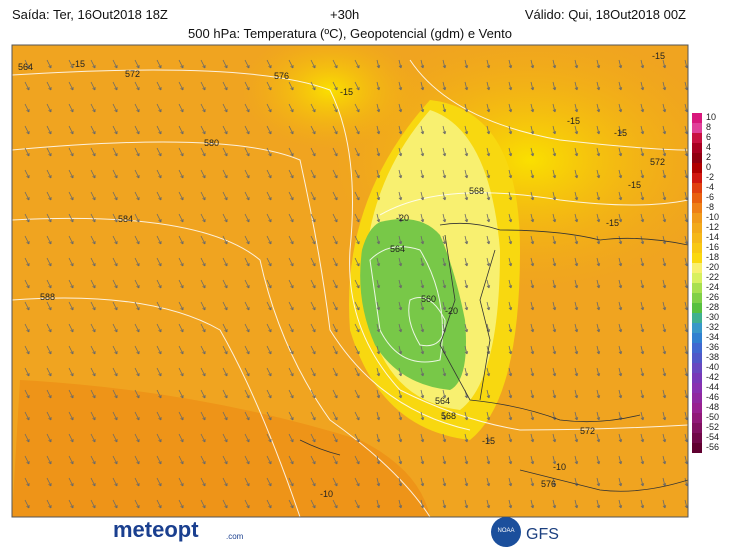 The width and height of the screenshot is (739, 560). I want to click on issued: Saída: Ter, 16Out2018 18Z, so click(90, 14).